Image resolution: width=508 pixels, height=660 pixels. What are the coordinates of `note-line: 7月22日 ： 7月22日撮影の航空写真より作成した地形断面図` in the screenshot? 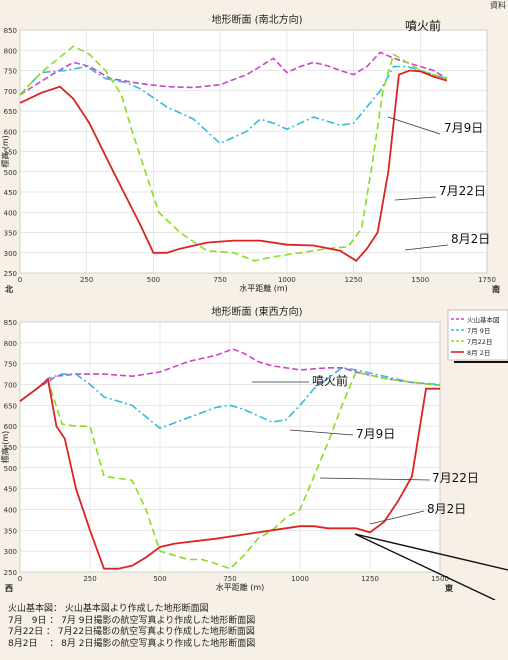 It's located at (131, 632).